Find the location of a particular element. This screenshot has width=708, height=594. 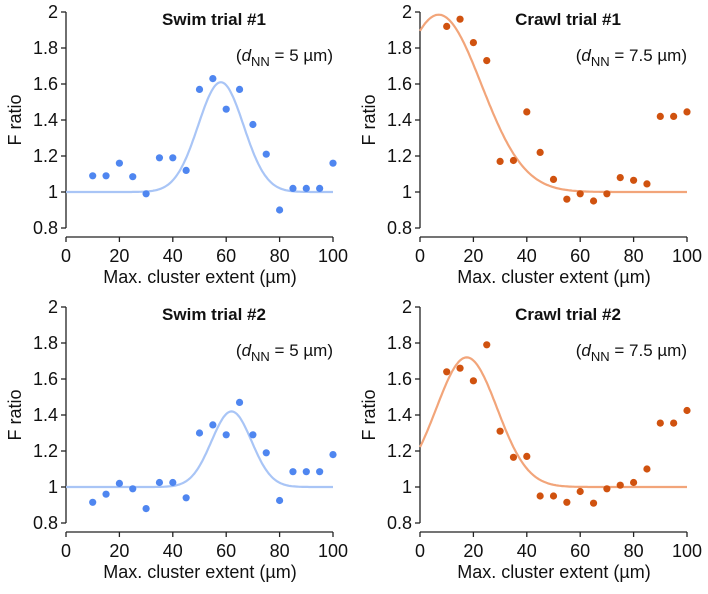

chart-title: Crawl trial #1 is located at coordinates (568, 19).